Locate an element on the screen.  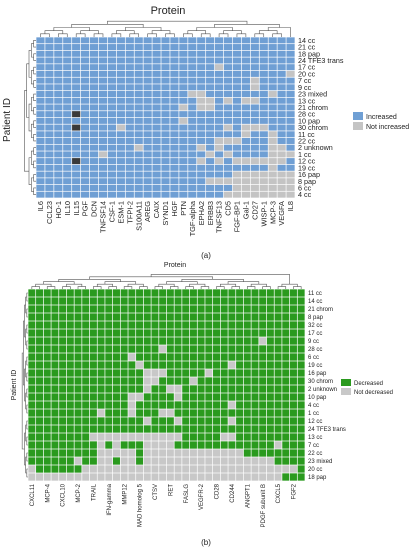
panel-a-column-label: IL8 is located at coordinates (290, 206).